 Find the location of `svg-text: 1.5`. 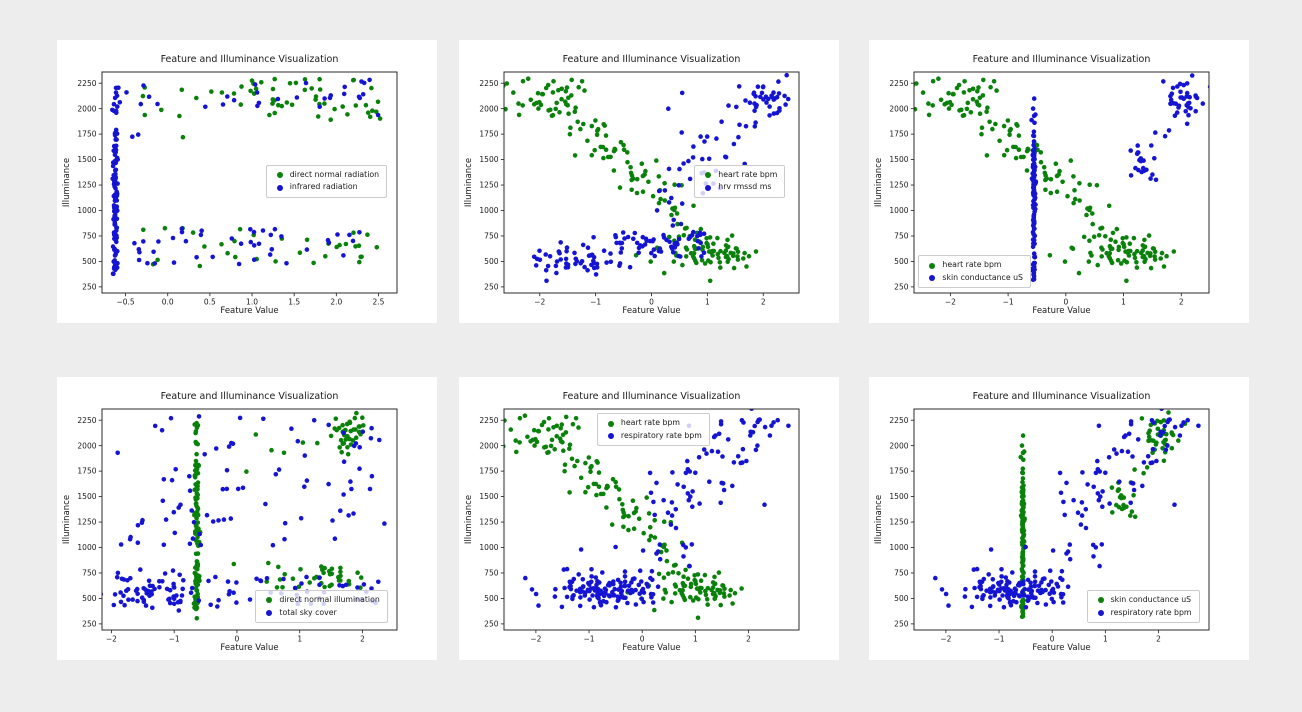

svg-text: 1.5 is located at coordinates (294, 302).